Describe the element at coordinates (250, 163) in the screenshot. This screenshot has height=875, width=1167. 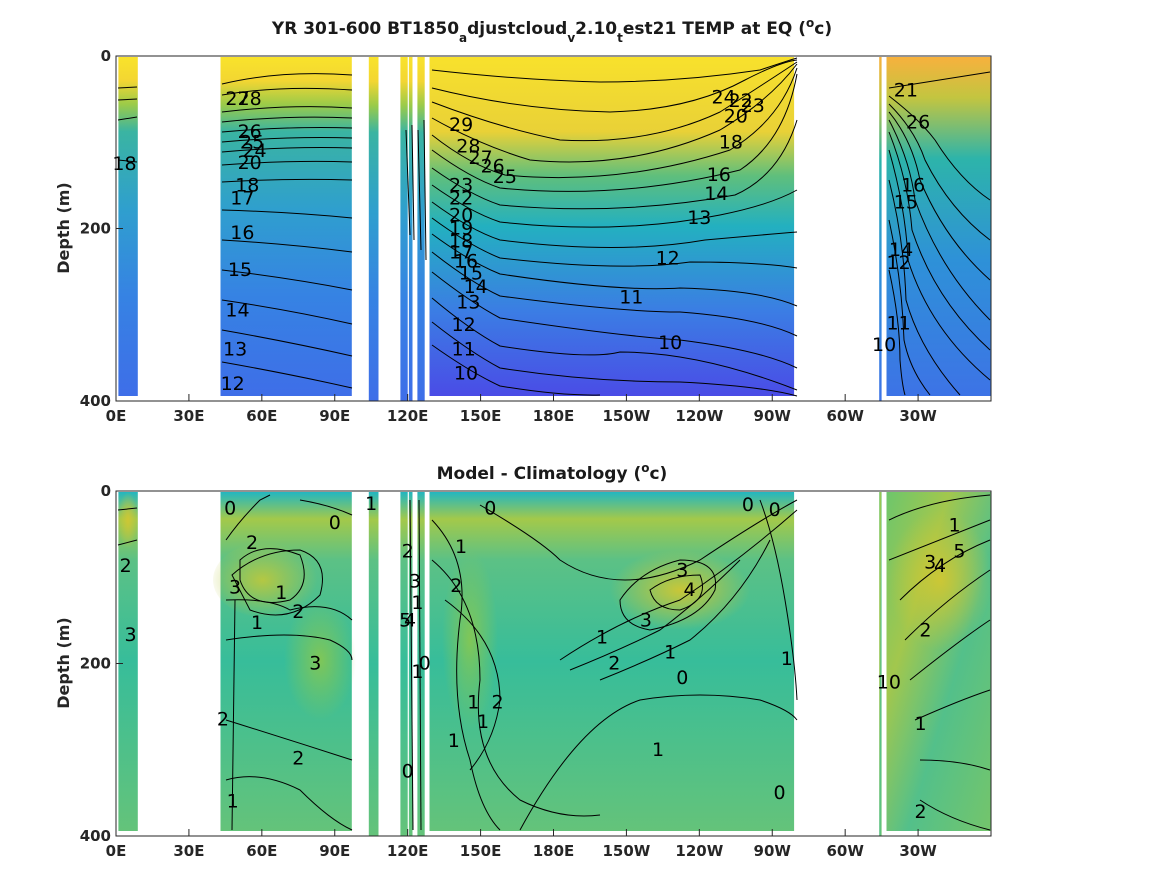
I see `contour-label: 20` at that location.